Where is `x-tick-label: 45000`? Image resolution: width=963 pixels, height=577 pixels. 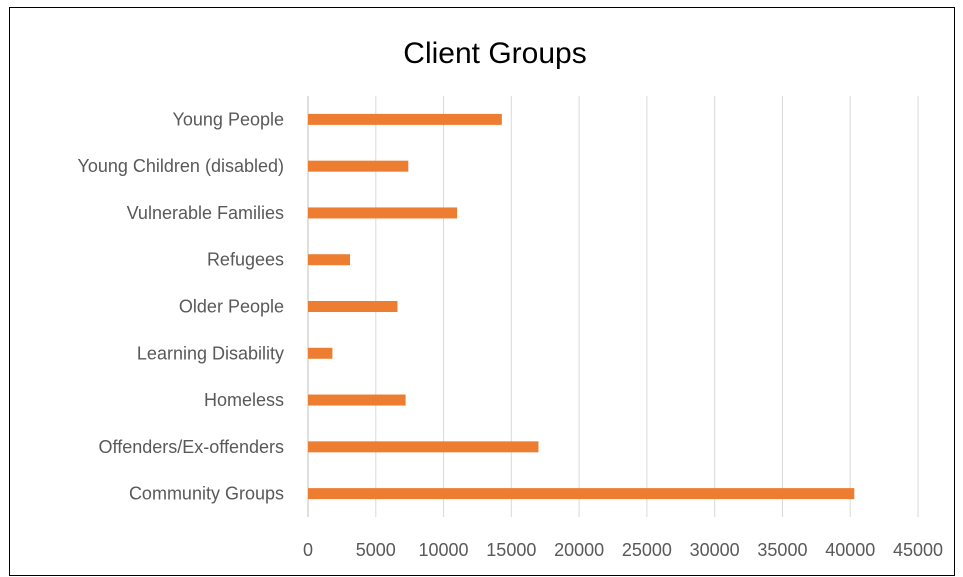
x-tick-label: 45000 is located at coordinates (918, 550).